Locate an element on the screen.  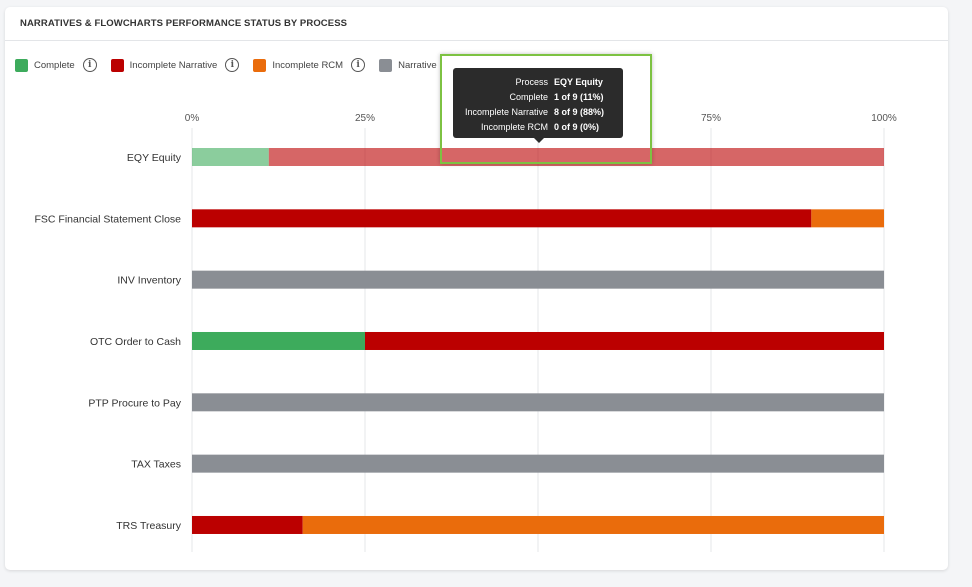
tooltip-value: 8 of 9 (88%) is located at coordinates (579, 111).